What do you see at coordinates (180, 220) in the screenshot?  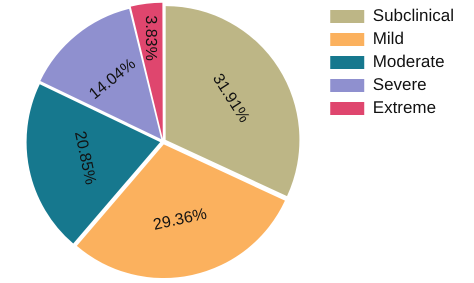 I see `data-label: 29.36%` at bounding box center [180, 220].